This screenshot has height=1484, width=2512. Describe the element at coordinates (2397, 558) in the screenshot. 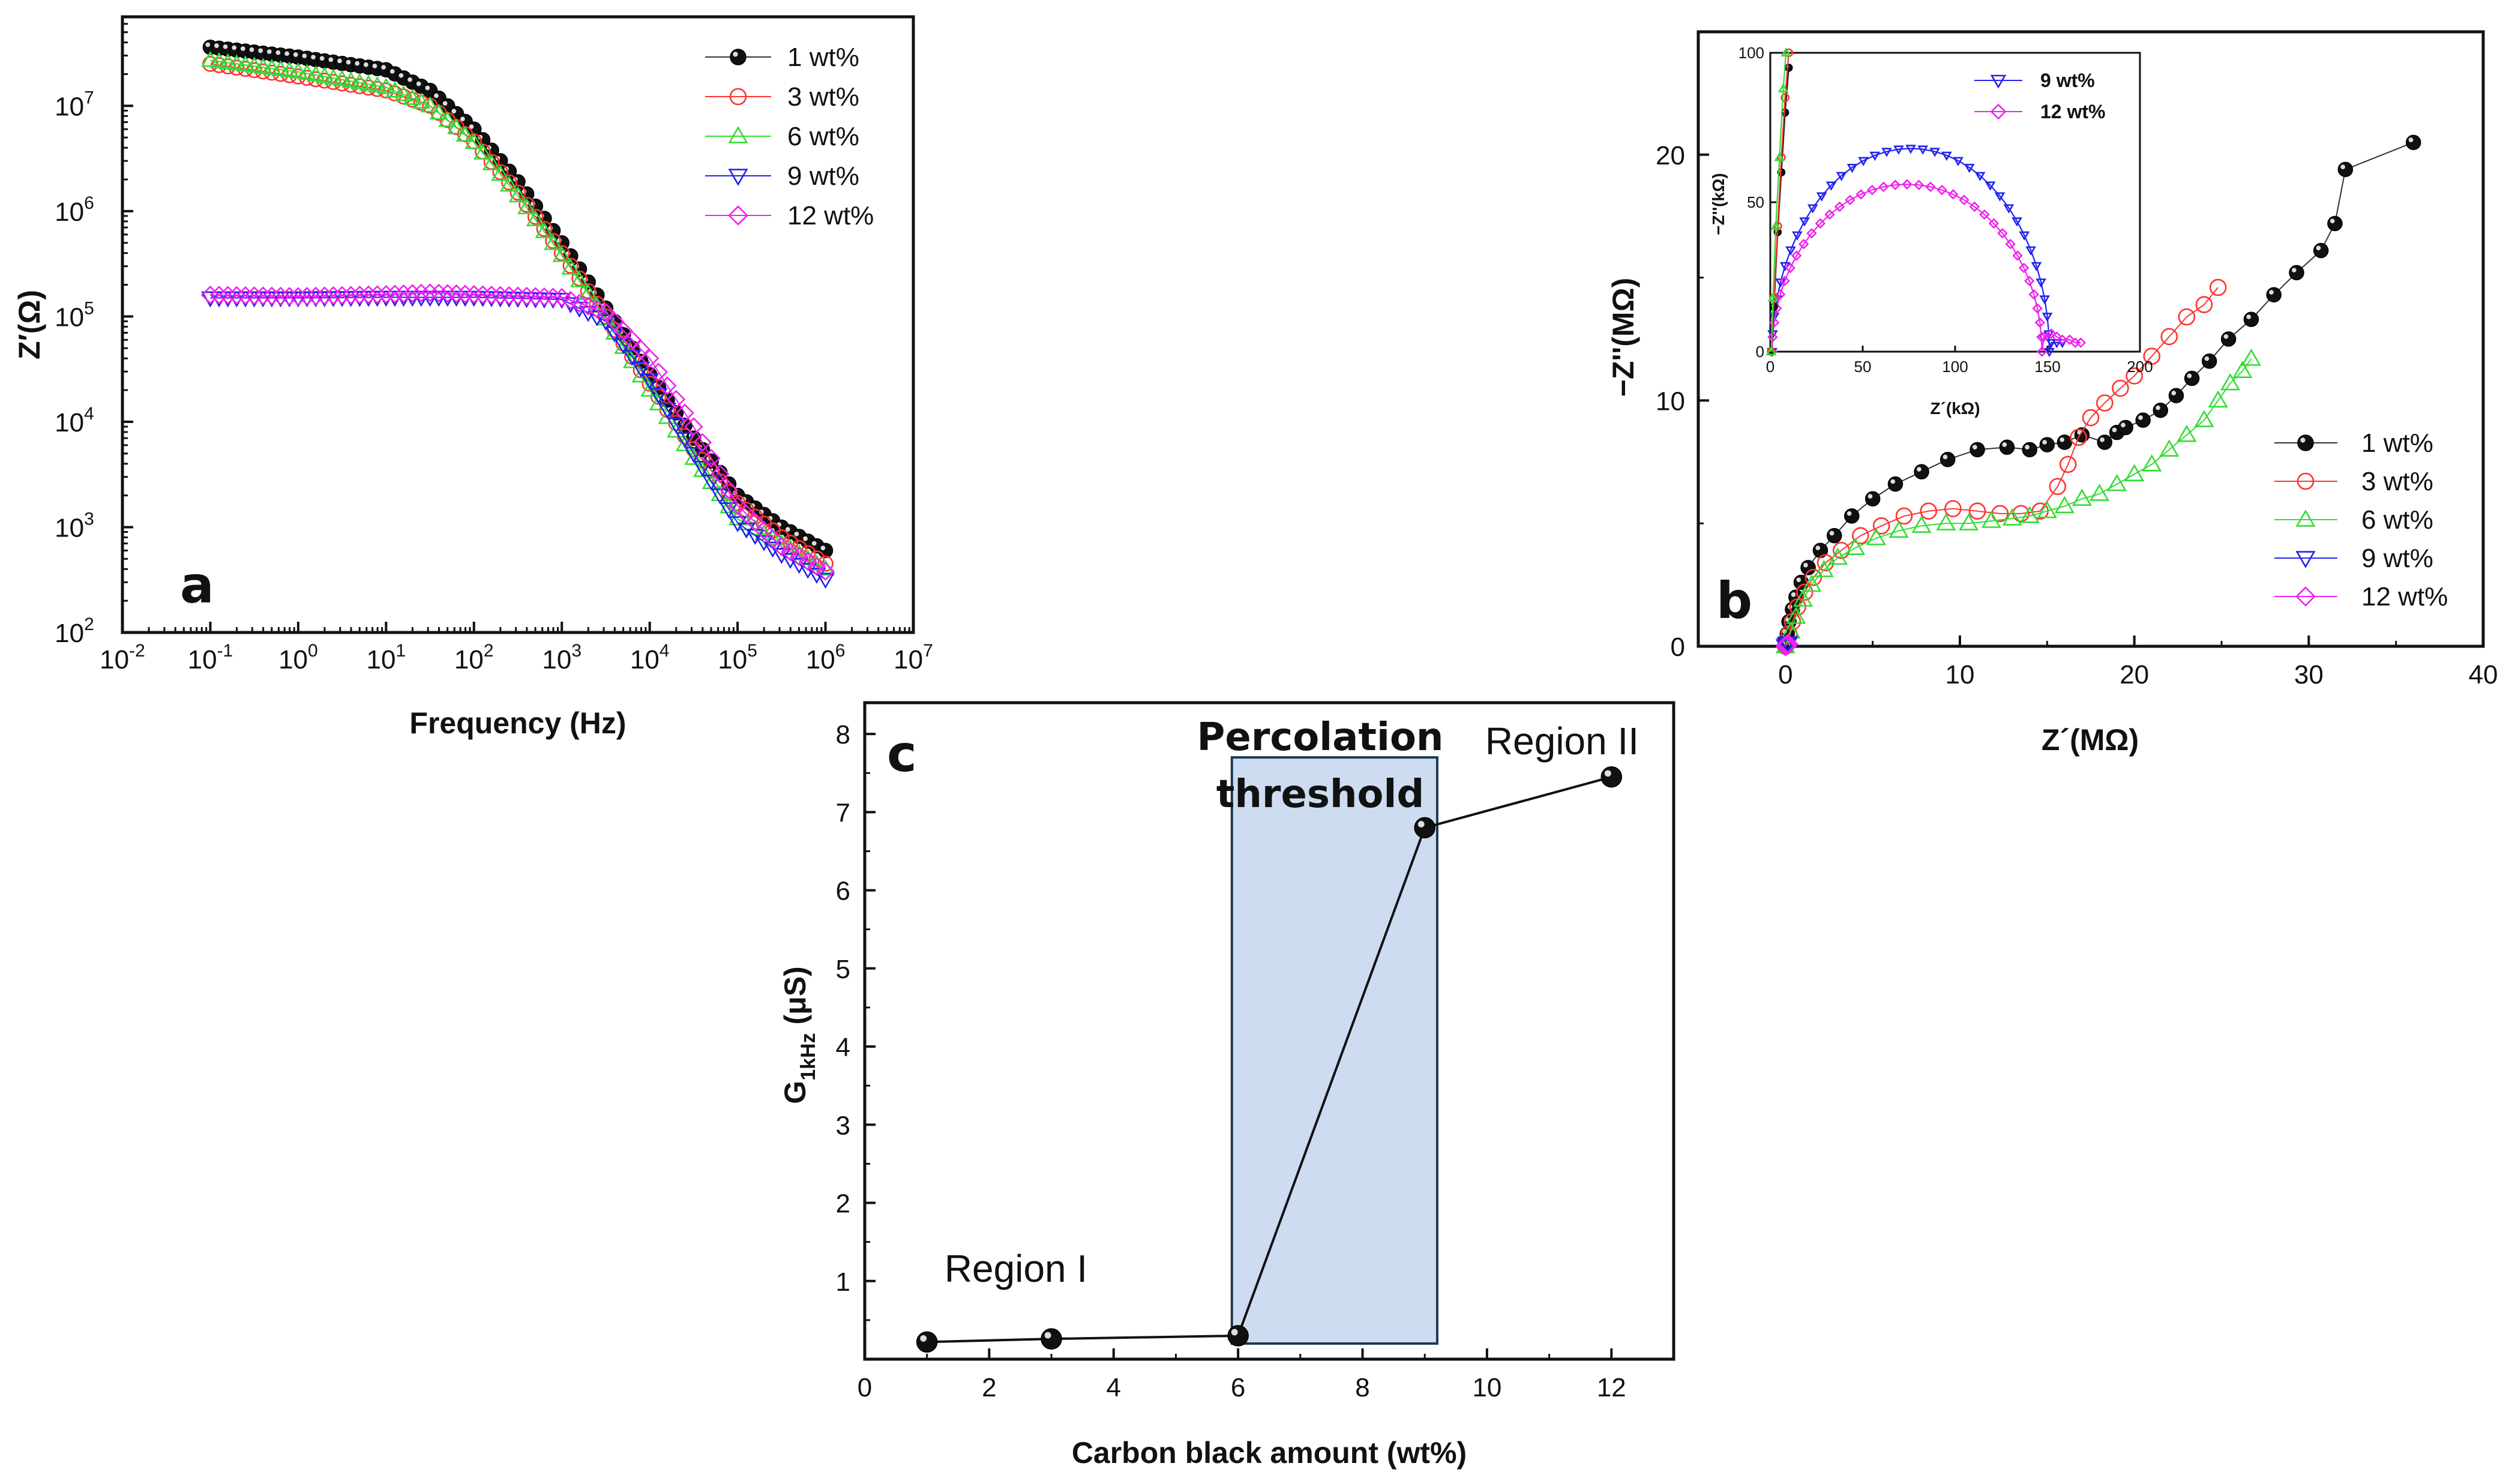

I see `legend-label: 9 wt%` at that location.